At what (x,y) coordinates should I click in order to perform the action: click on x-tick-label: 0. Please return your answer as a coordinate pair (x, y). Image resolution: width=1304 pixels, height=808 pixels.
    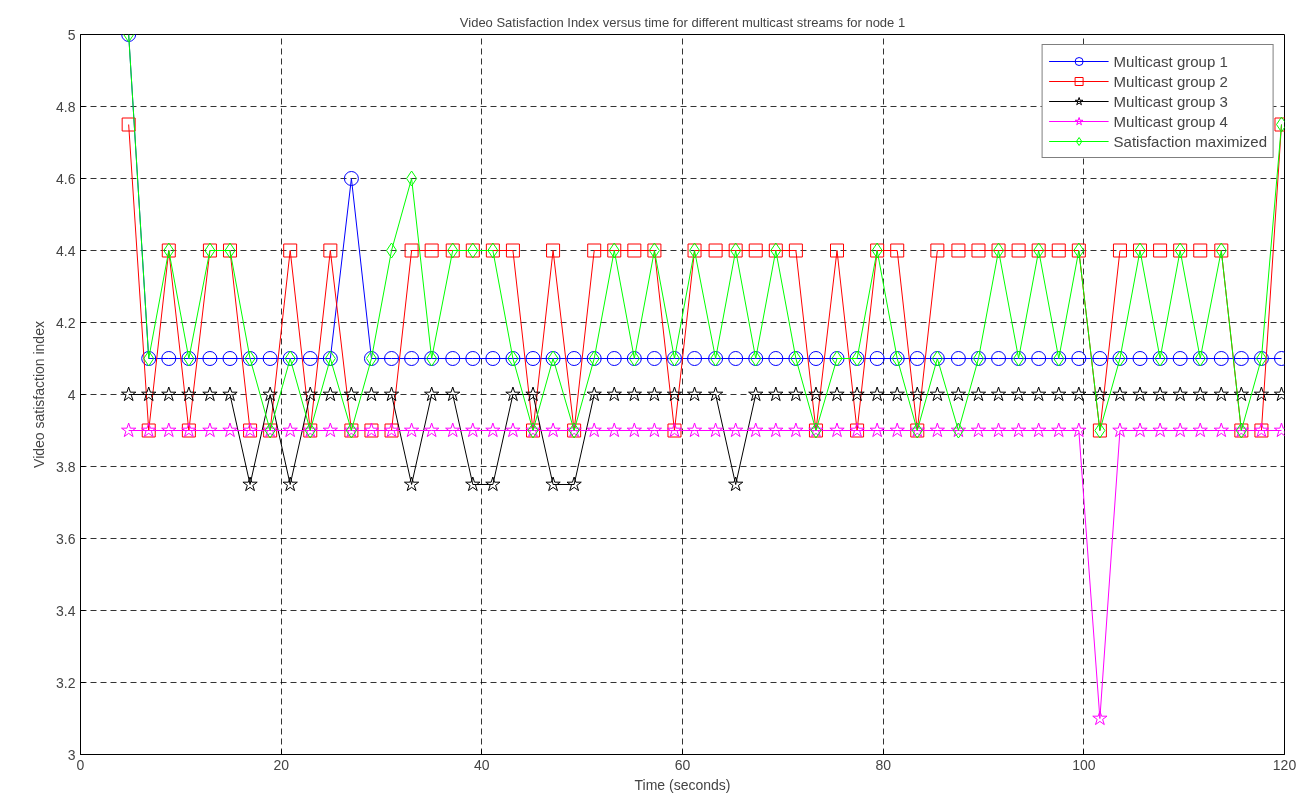
    Looking at the image, I should click on (80, 764).